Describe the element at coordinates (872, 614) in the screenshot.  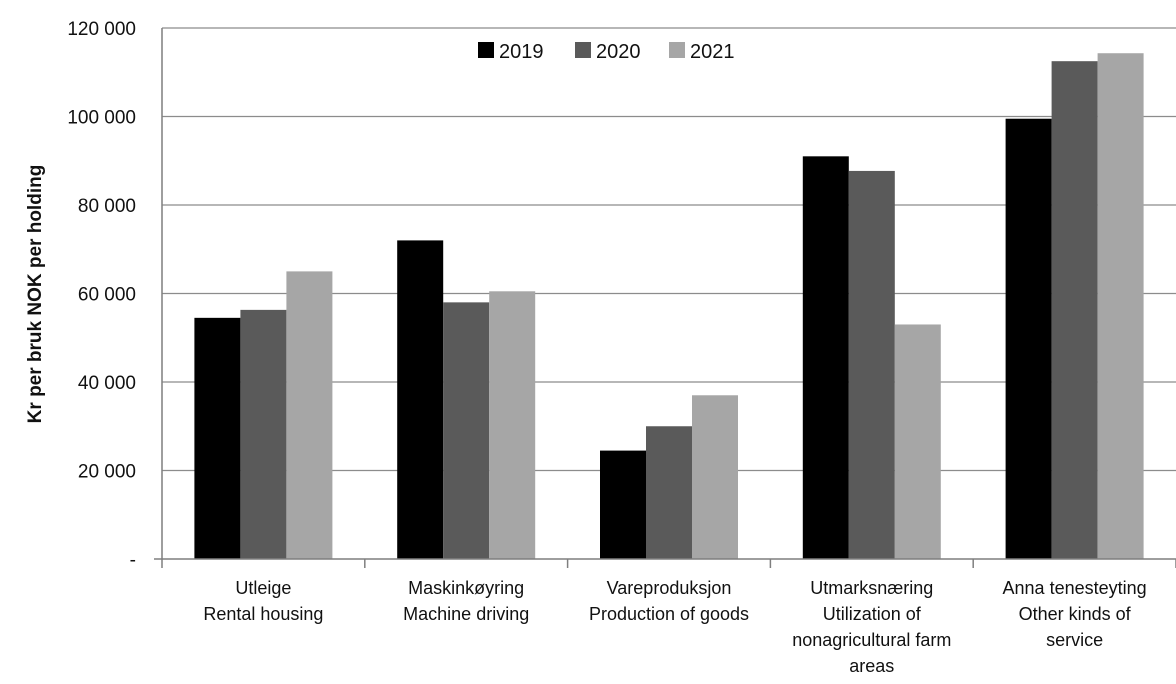
I see `x-category-label: Utilization of` at that location.